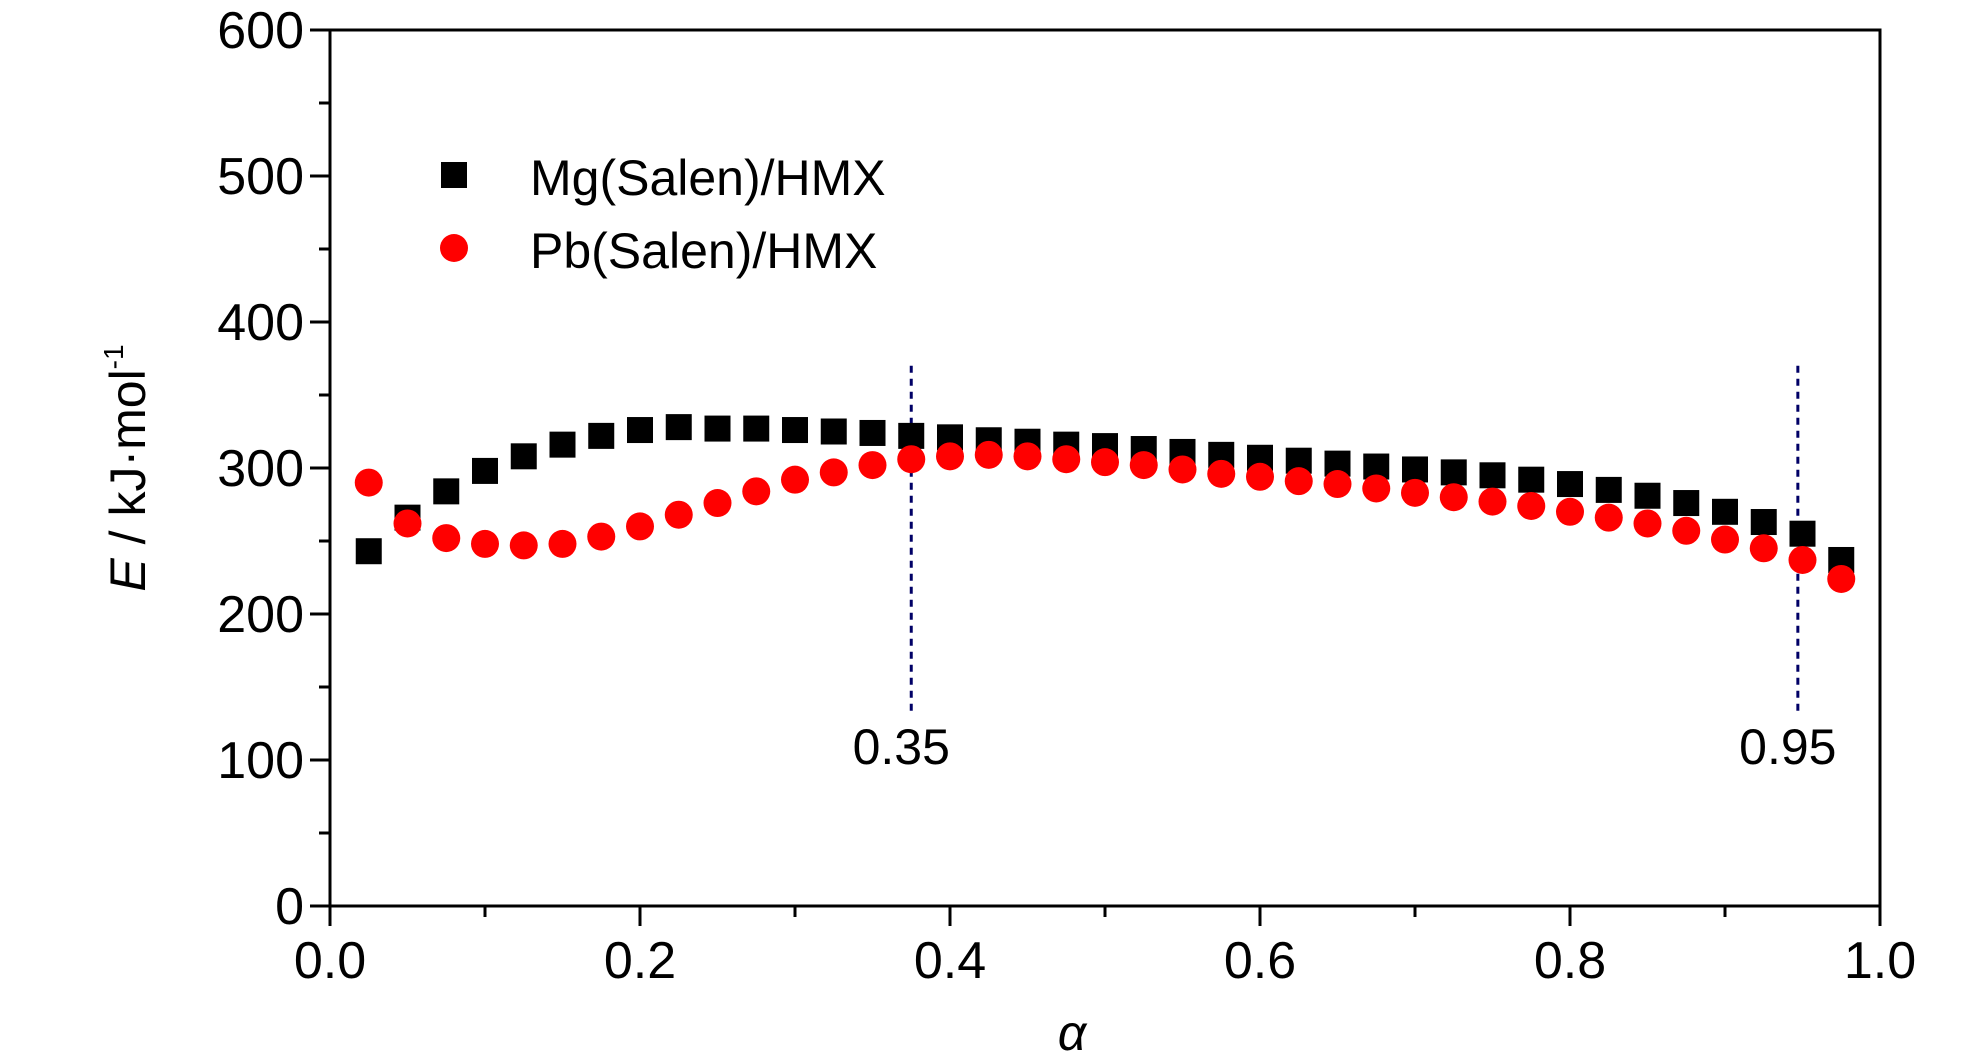  What do you see at coordinates (703, 251) in the screenshot?
I see `legend-label-pb: Pb(Salen)/HMX` at bounding box center [703, 251].